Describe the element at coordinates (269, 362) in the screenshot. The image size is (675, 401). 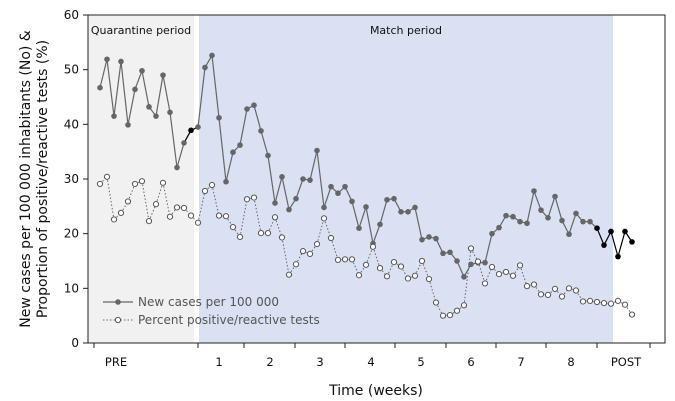
I see `x-tick-label: 2` at that location.